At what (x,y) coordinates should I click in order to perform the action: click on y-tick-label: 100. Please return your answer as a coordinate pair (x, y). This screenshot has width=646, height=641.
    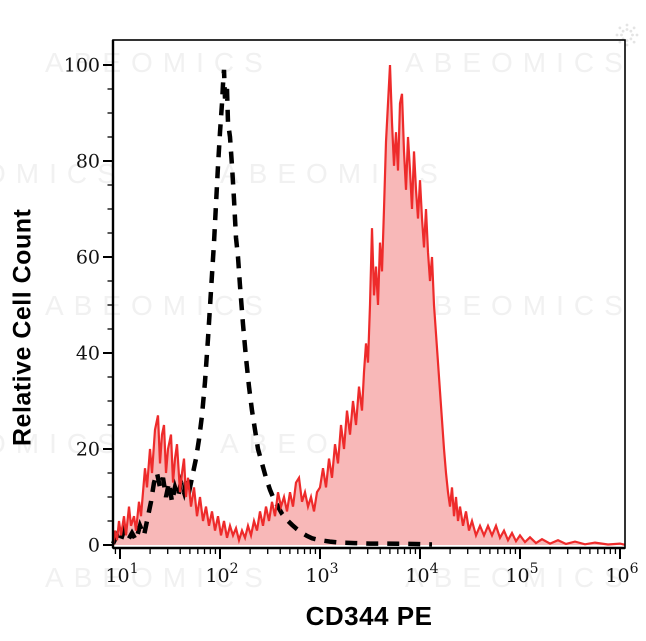
    Looking at the image, I should click on (82, 66).